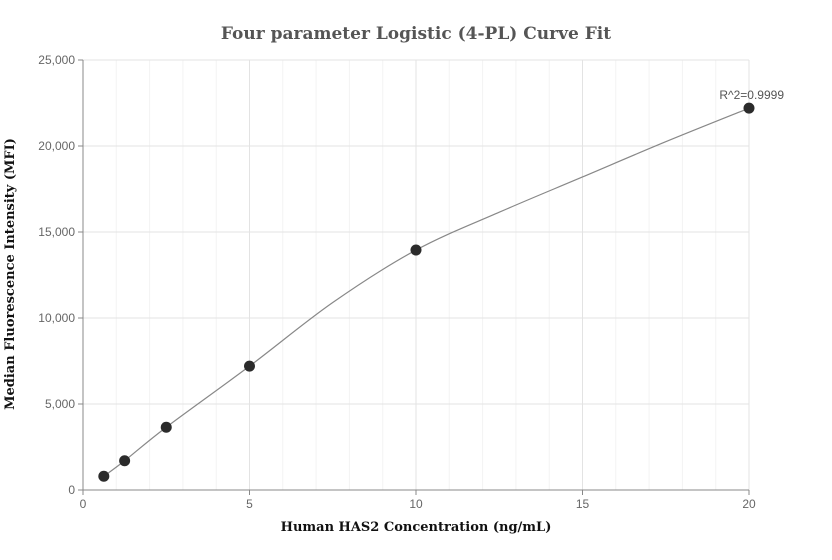  Describe the element at coordinates (83, 504) in the screenshot. I see `x-tick-label: 0` at that location.